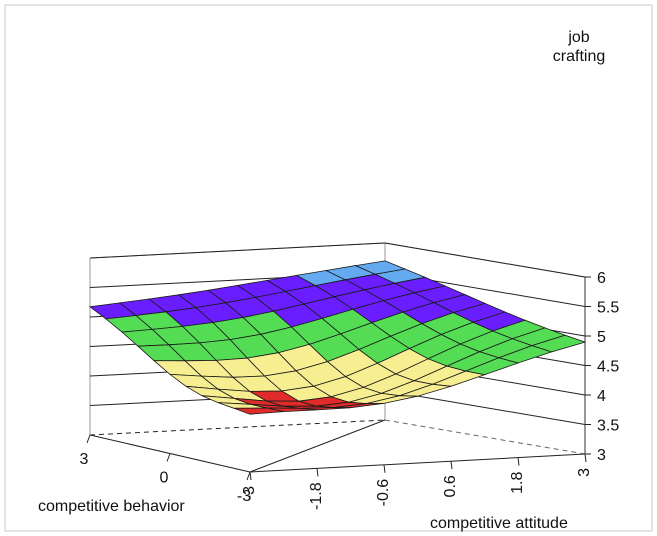 Image resolution: width=657 pixels, height=536 pixels. Describe the element at coordinates (111, 506) in the screenshot. I see `y-axis-title: competitive behavior` at that location.